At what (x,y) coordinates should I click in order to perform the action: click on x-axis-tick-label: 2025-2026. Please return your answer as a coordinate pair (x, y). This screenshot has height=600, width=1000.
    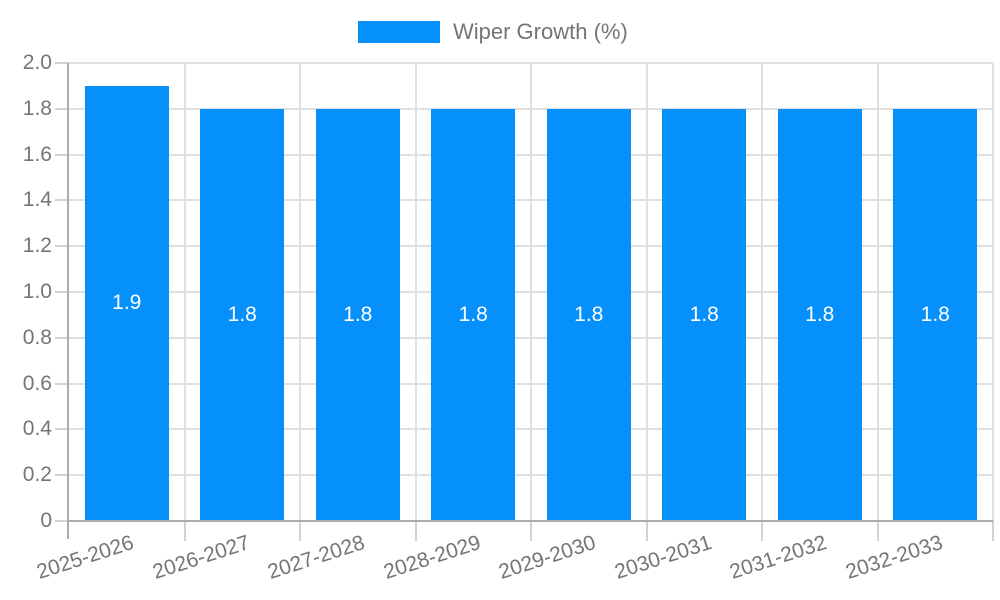
    Looking at the image, I should click on (85, 557).